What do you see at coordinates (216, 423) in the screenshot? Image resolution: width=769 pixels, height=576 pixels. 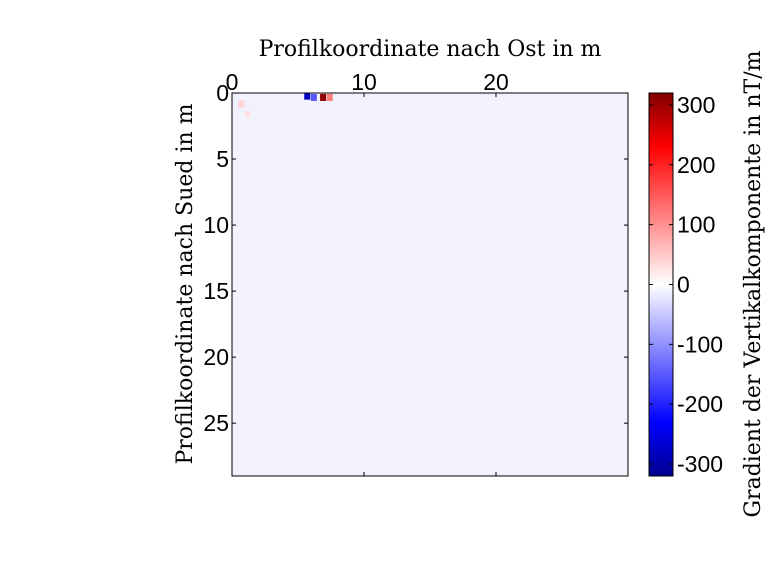 I see `y-tick-label: 25` at bounding box center [216, 423].